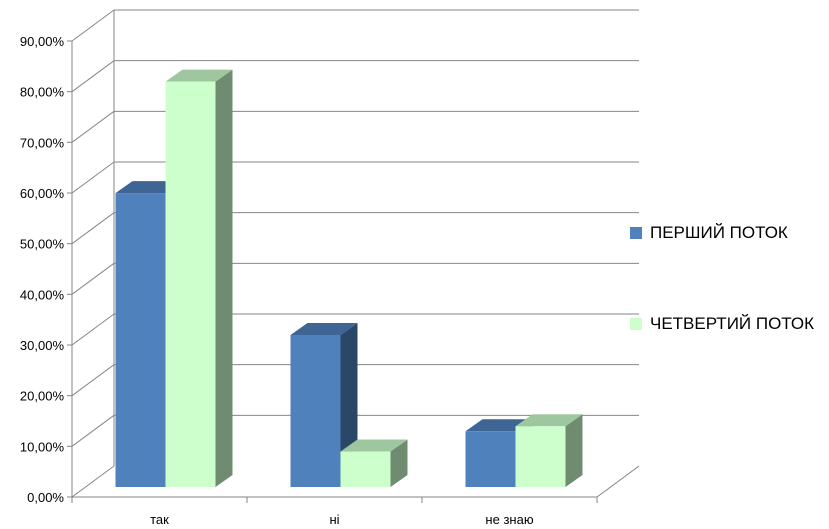 The image size is (829, 529). Describe the element at coordinates (509, 519) in the screenshot. I see `x-tick-label: не знаю` at that location.